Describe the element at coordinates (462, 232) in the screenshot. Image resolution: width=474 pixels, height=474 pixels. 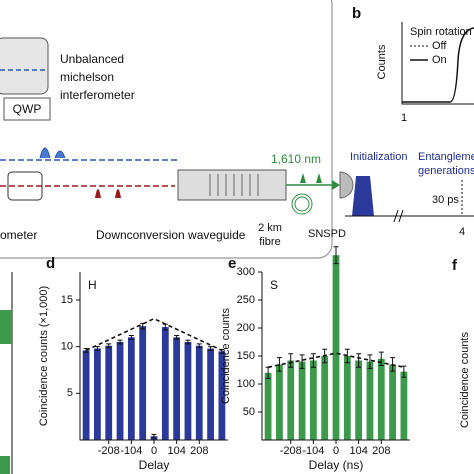
I see `tick-label: 4` at that location.